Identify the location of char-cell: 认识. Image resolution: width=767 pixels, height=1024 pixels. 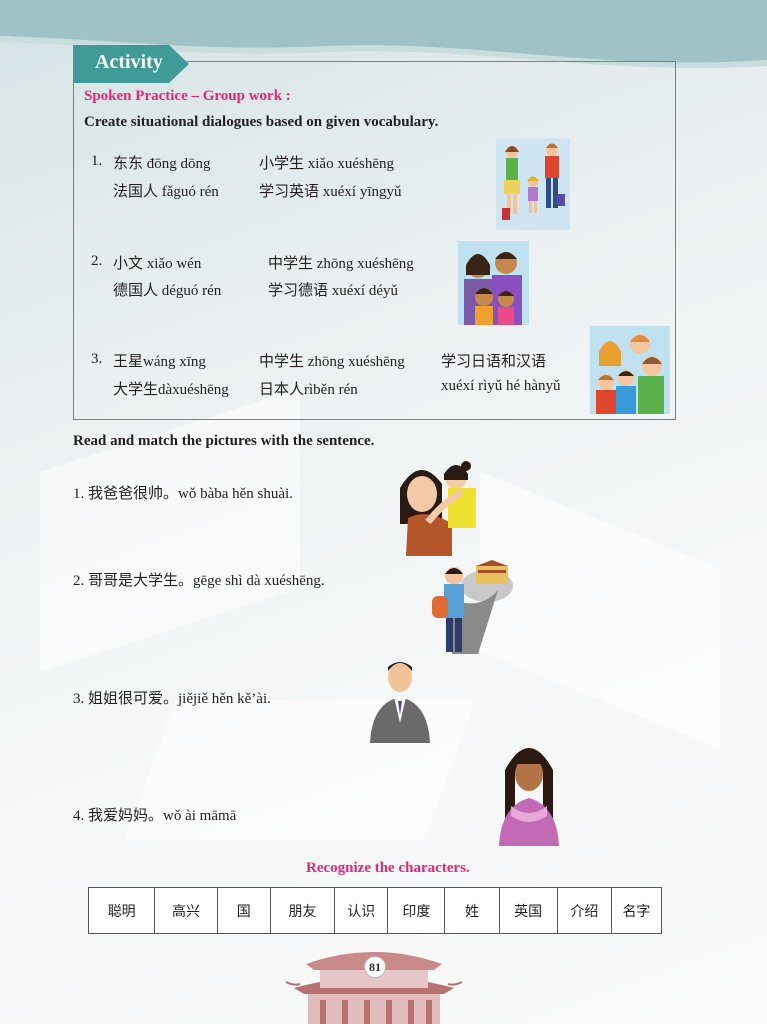
(361, 910).